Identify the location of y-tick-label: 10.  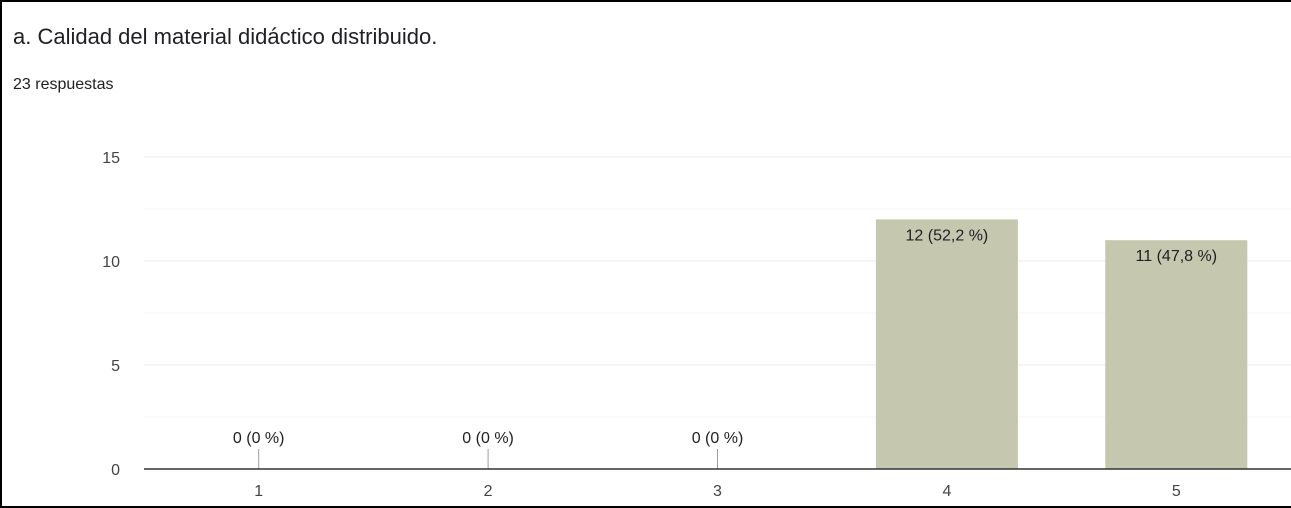
(111, 262).